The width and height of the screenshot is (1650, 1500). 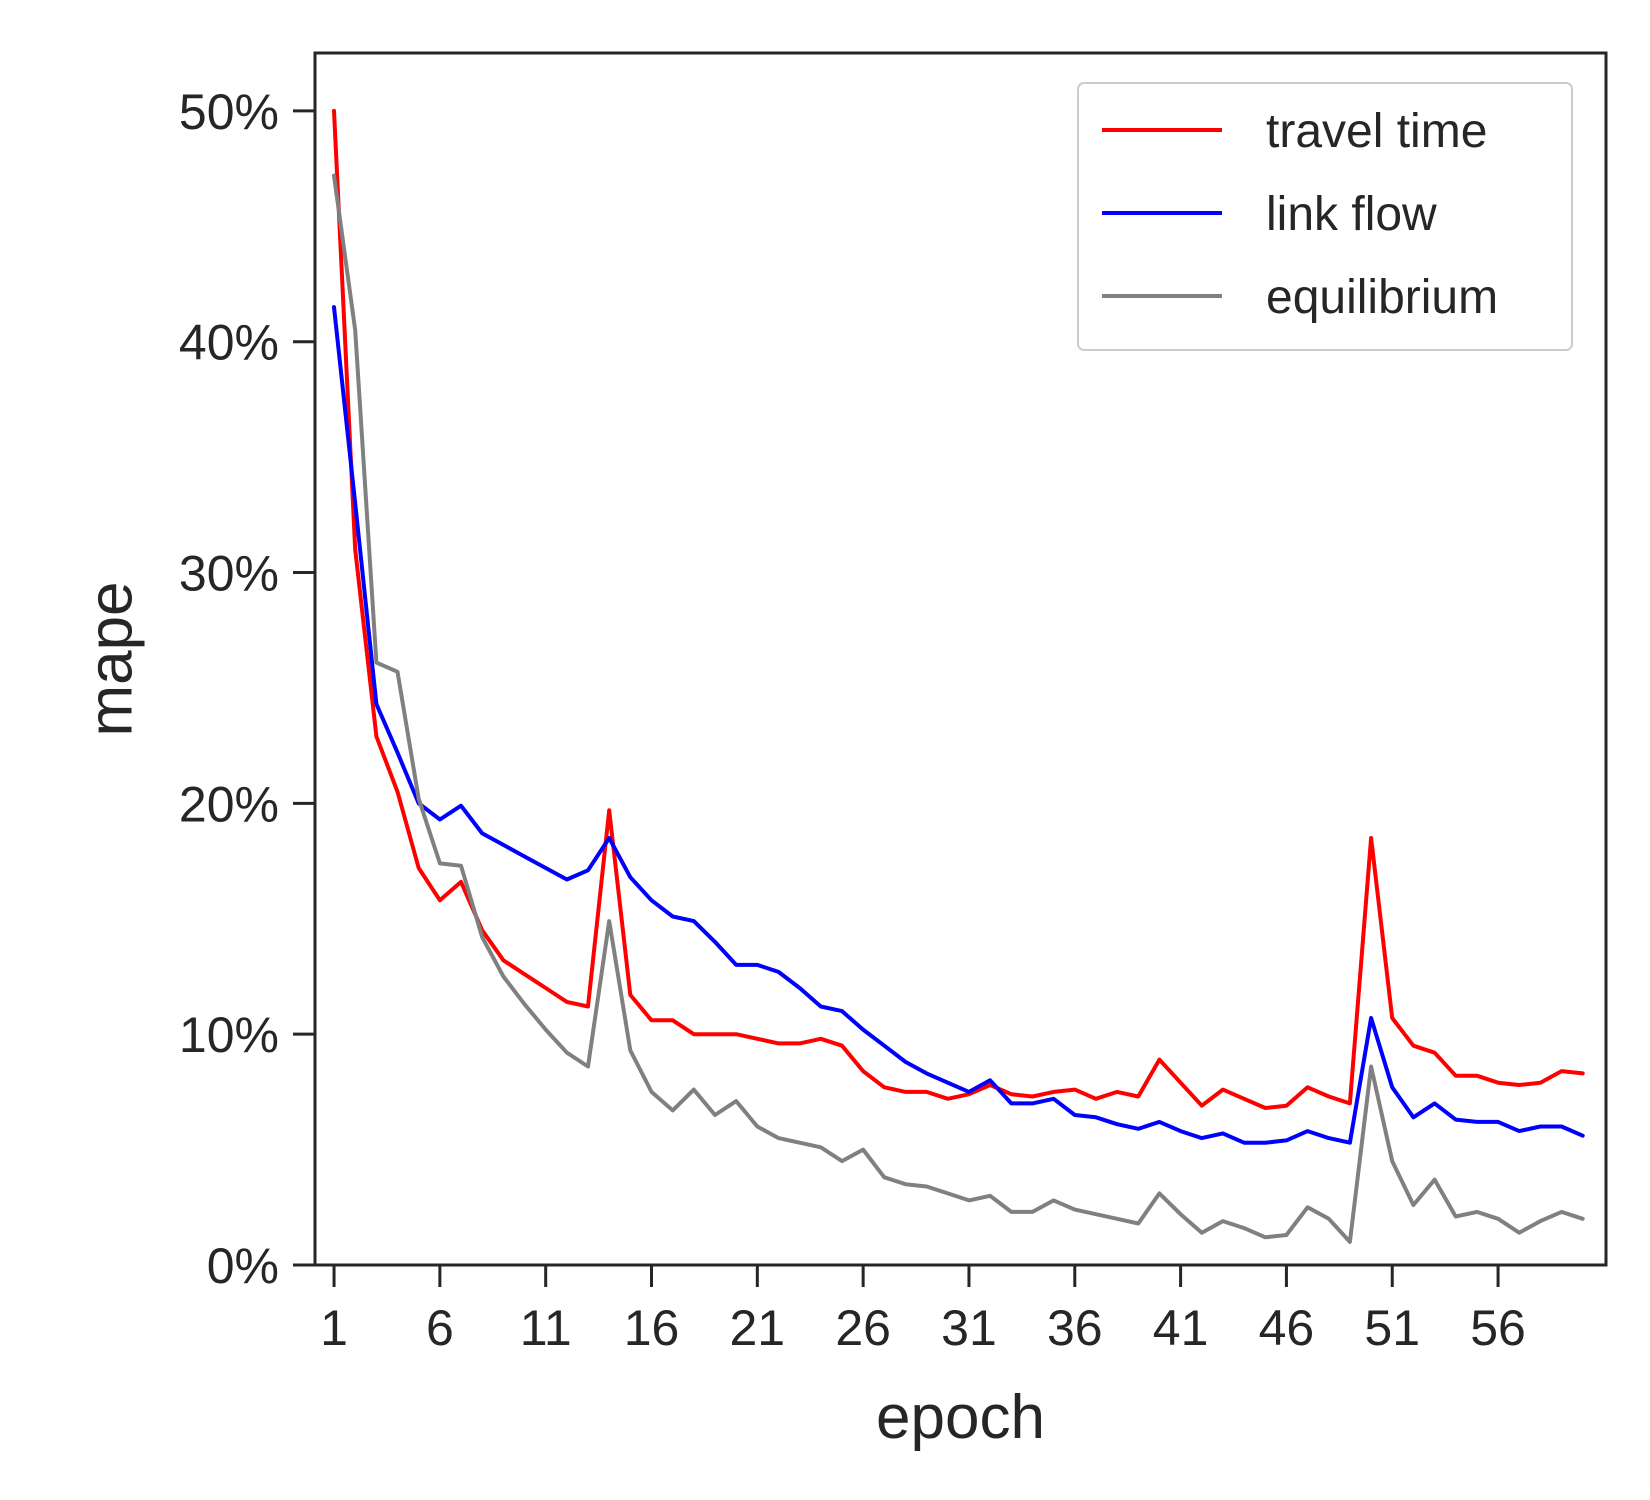 What do you see at coordinates (923, 1310) in the screenshot?
I see `x-axis: 1 6 11 16 21 26 31 36 41 46 51 56` at bounding box center [923, 1310].